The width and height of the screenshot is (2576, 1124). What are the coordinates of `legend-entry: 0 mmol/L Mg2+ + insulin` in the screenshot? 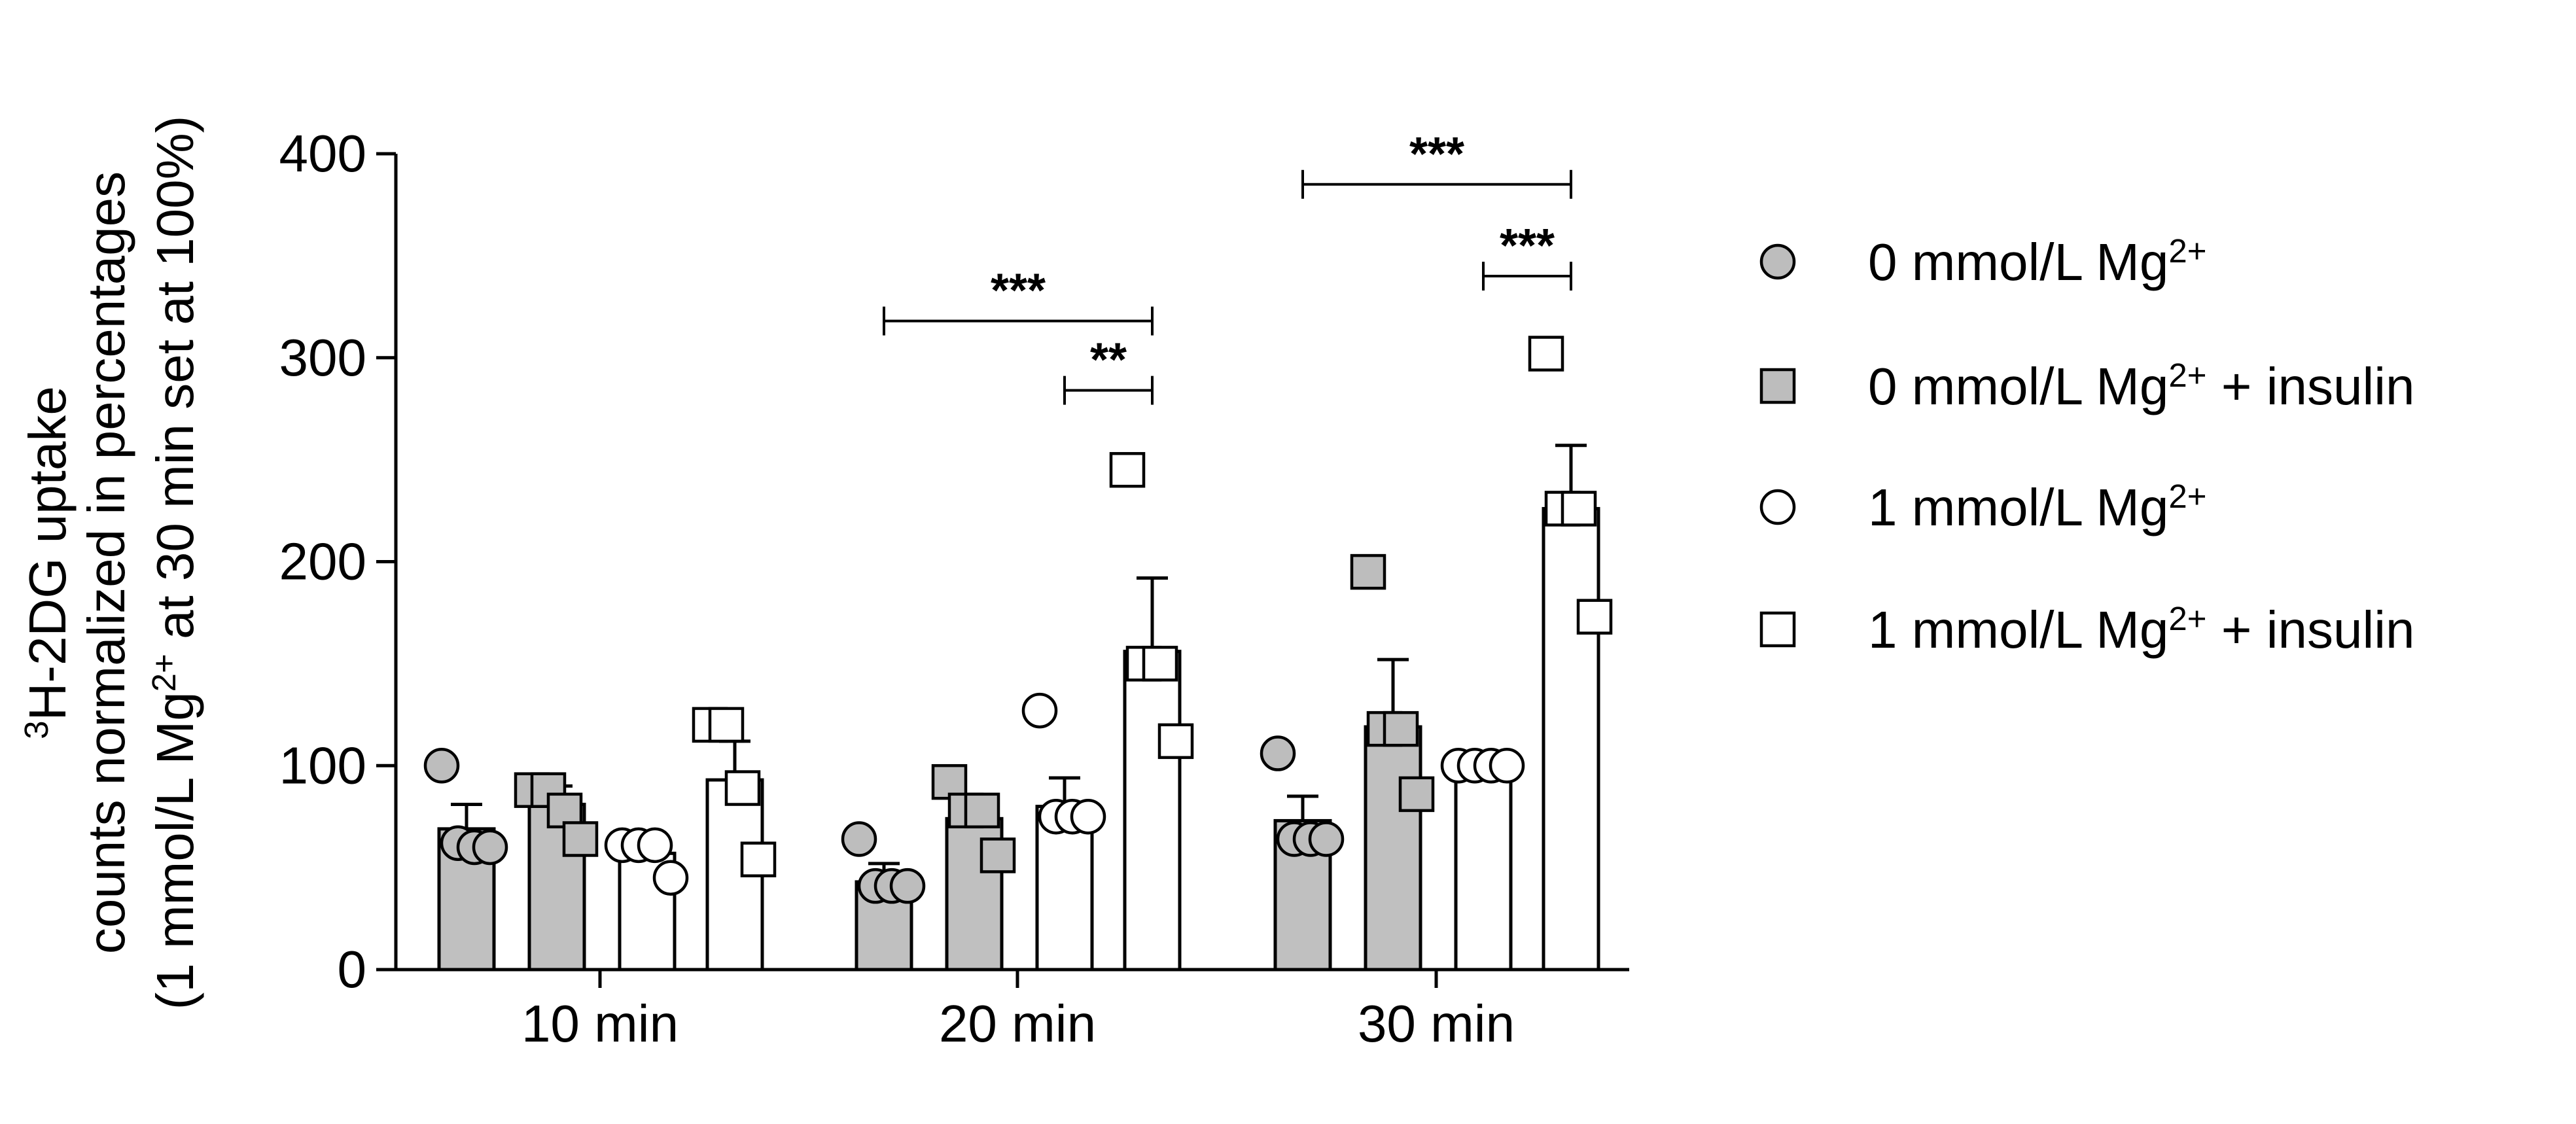 It's located at (2087, 386).